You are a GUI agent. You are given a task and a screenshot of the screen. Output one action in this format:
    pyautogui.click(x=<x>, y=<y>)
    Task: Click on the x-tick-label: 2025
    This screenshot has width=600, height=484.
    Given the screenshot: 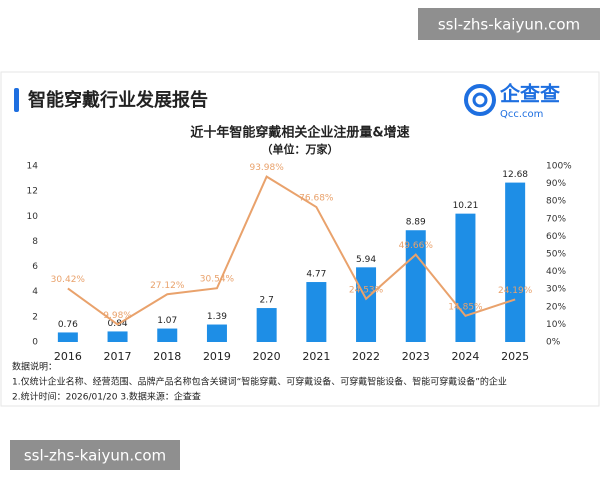 What is the action you would take?
    pyautogui.click(x=515, y=356)
    